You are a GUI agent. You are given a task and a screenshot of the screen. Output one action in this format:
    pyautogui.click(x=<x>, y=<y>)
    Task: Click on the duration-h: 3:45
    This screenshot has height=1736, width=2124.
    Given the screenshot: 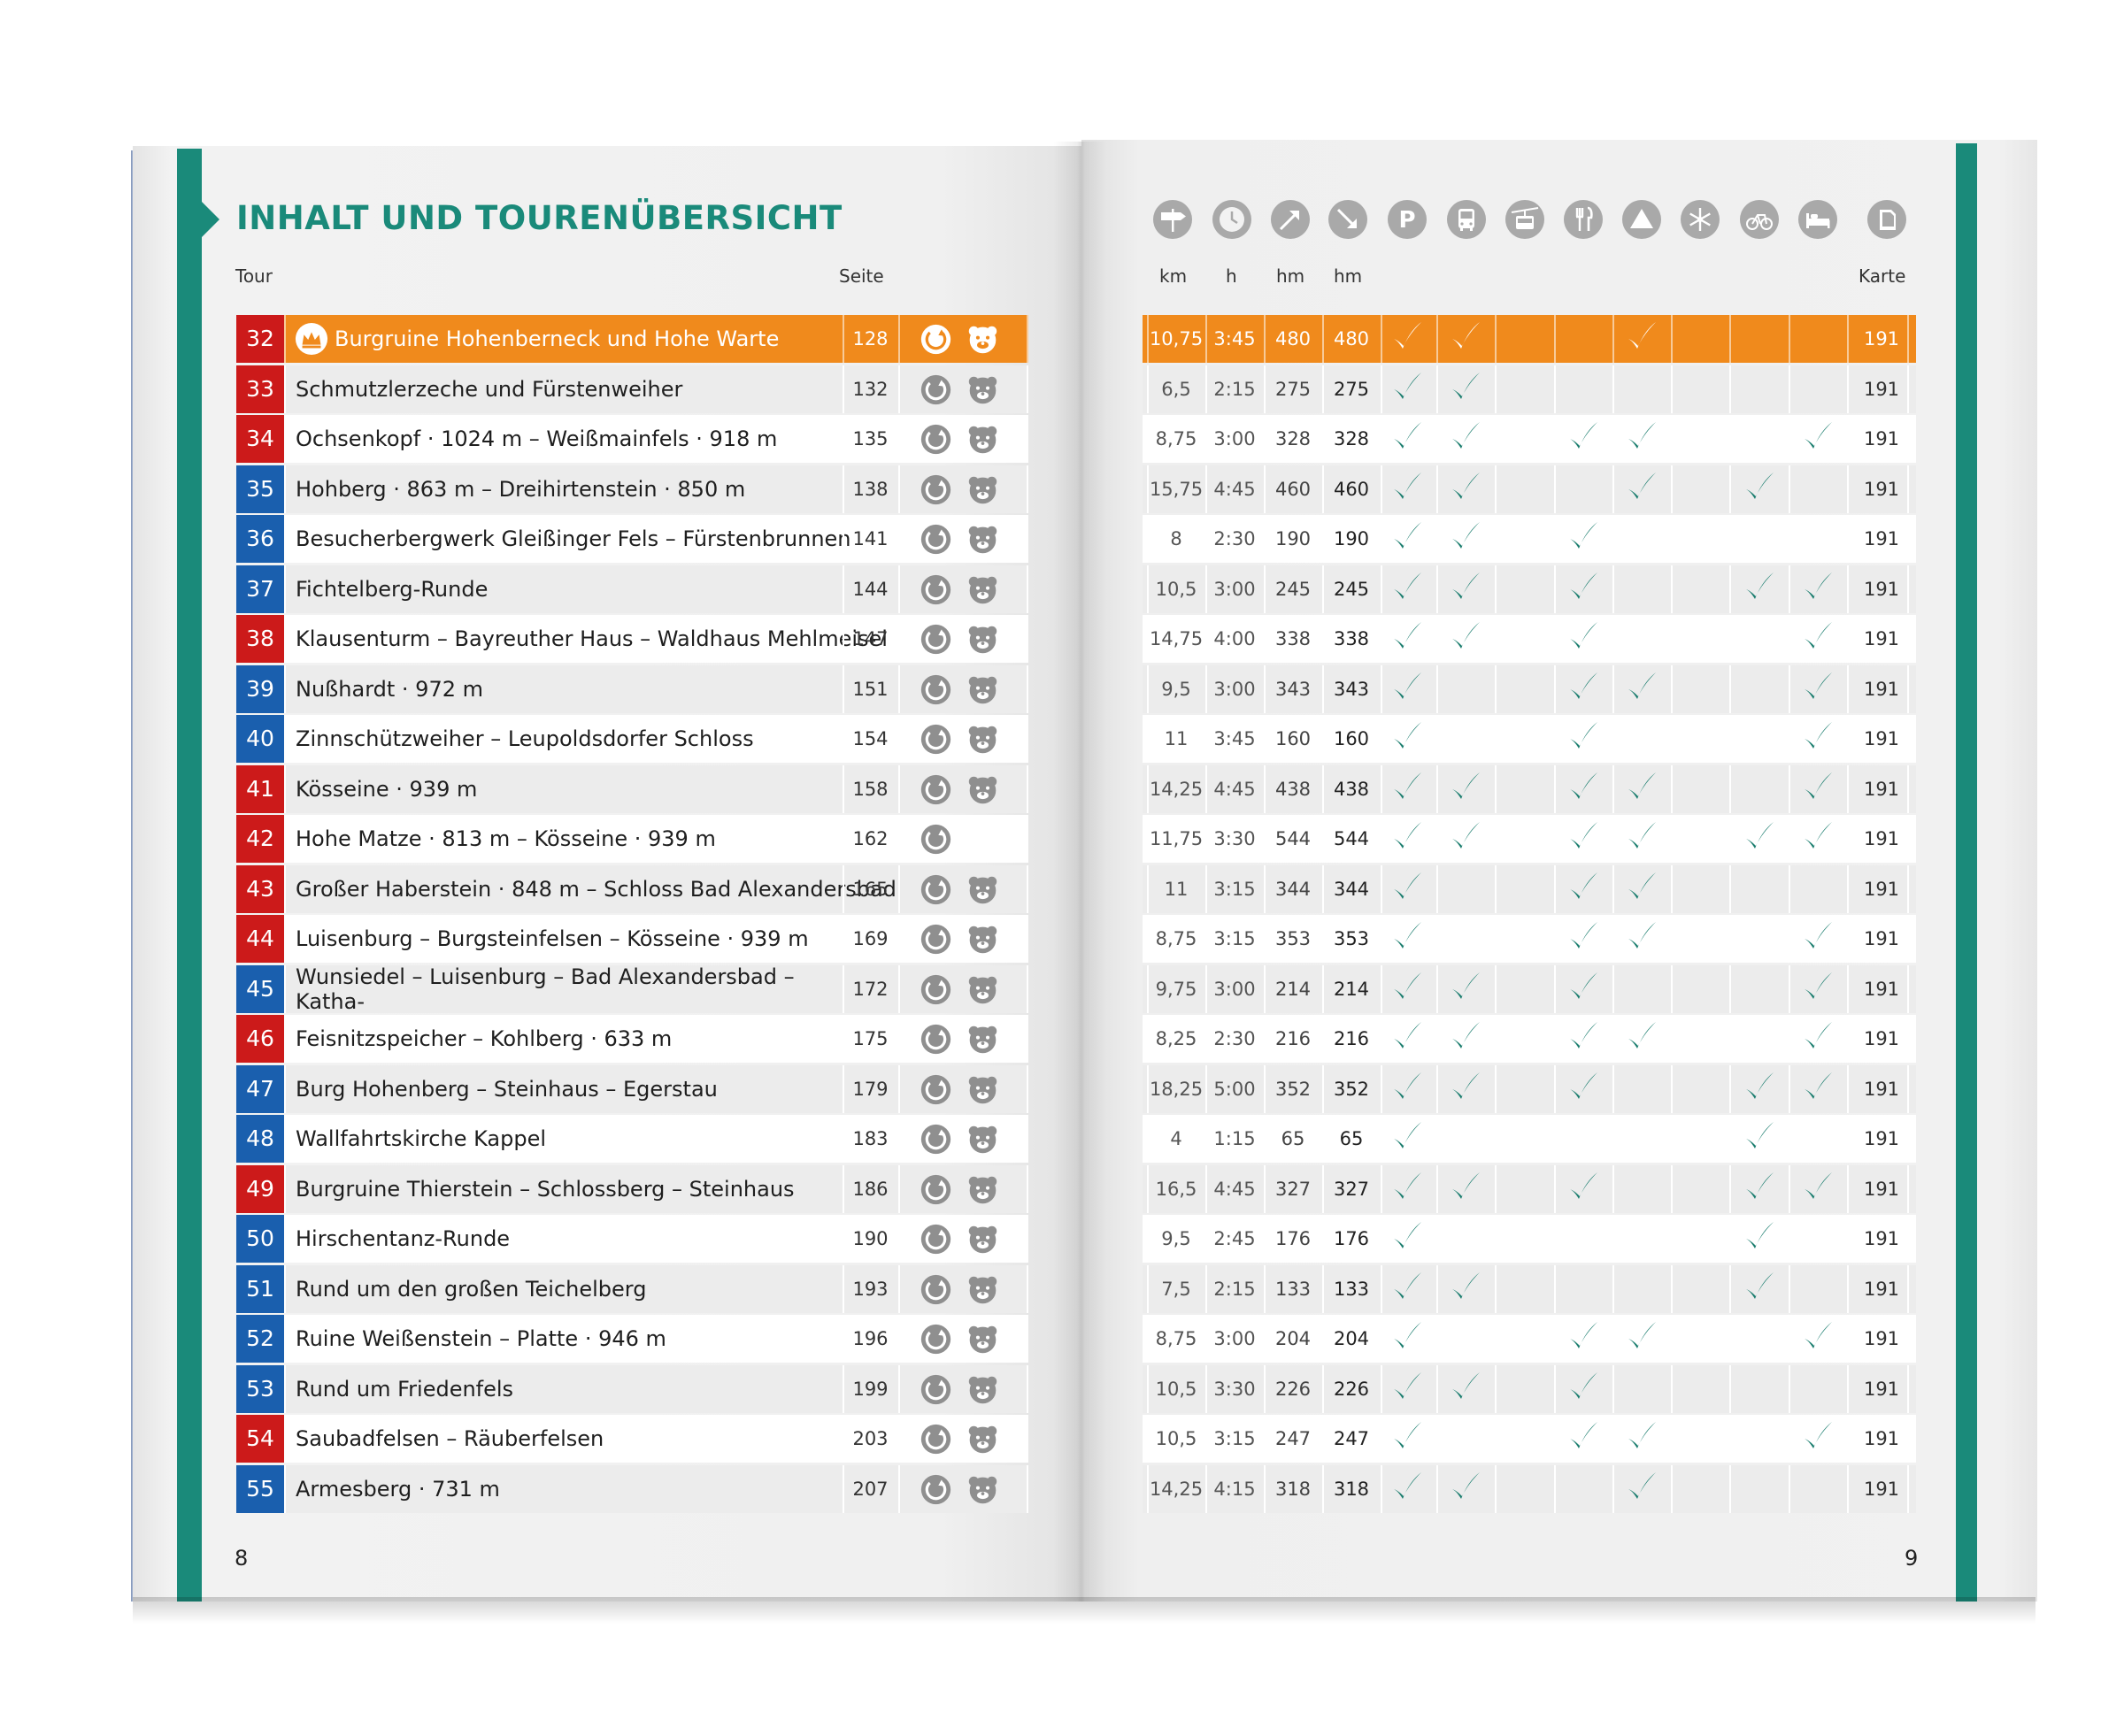 What is the action you would take?
    pyautogui.click(x=1234, y=739)
    